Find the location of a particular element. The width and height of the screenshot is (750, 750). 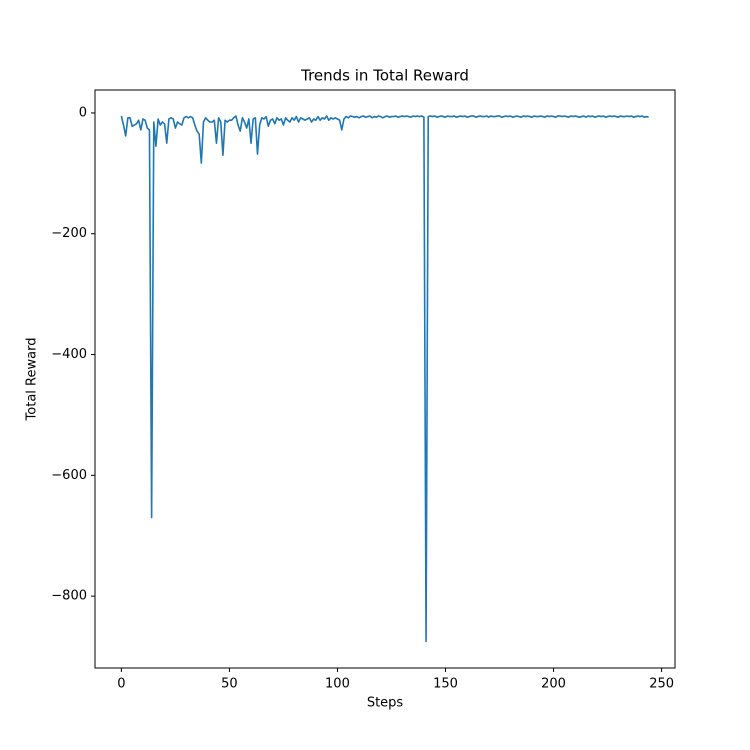

x-tick-label: 0 is located at coordinates (121, 684).